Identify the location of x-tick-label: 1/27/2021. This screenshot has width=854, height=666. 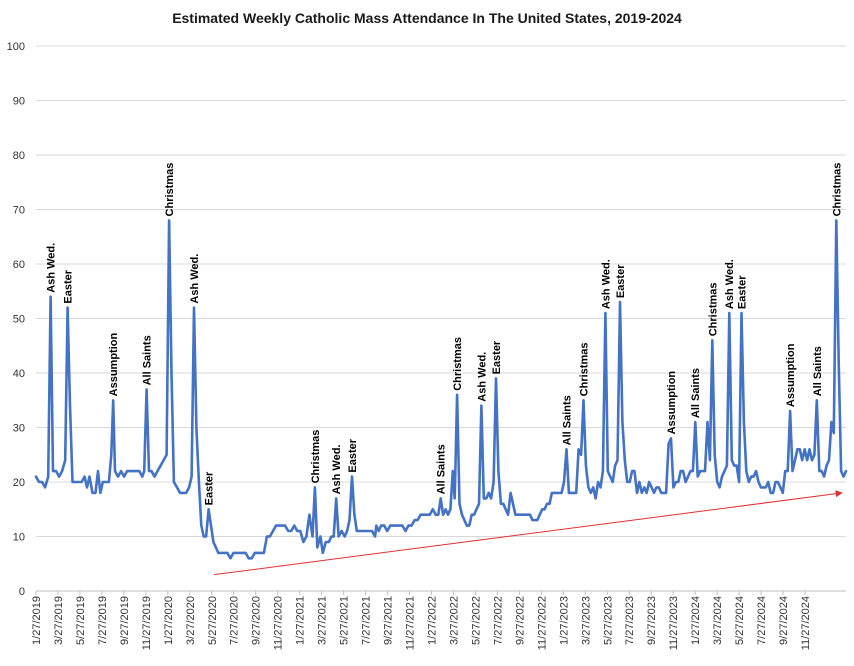
(301, 620).